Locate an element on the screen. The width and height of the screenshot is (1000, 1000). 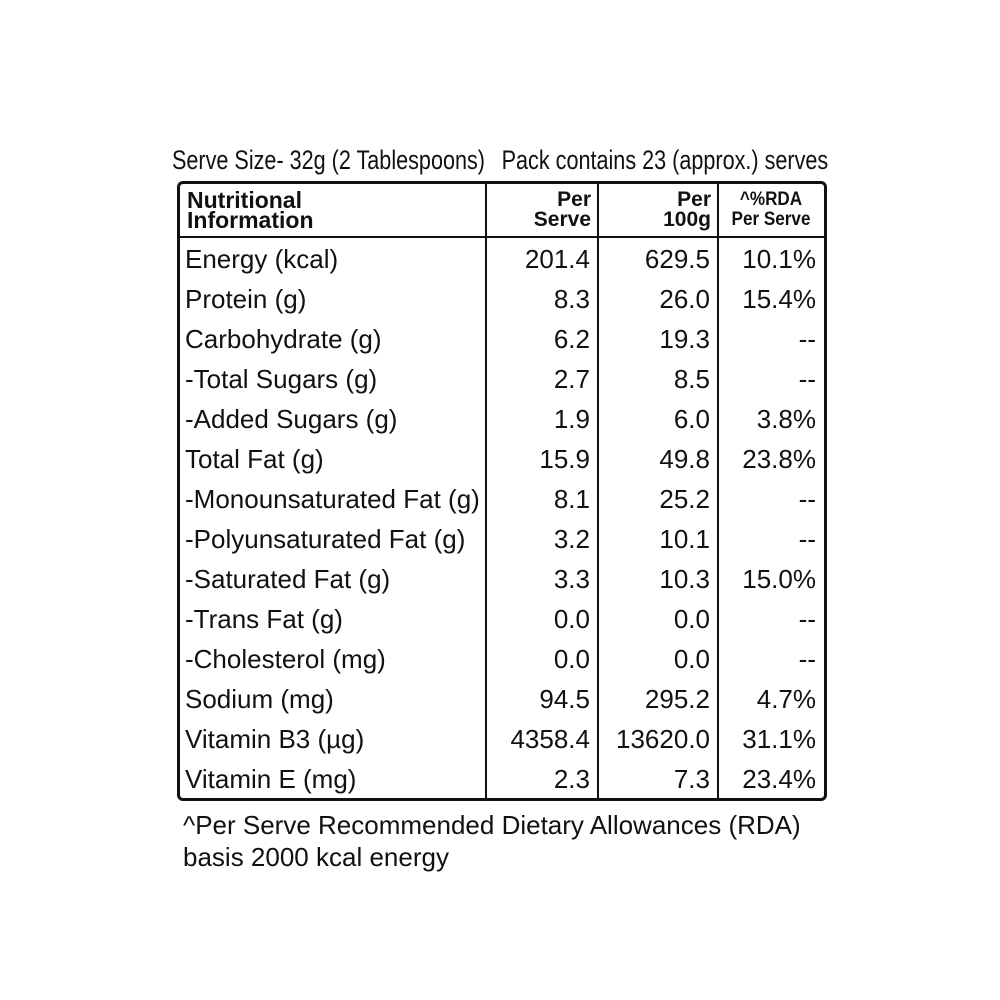
nutrient-name: -Polyunsaturated Fat (g) is located at coordinates (325, 539).